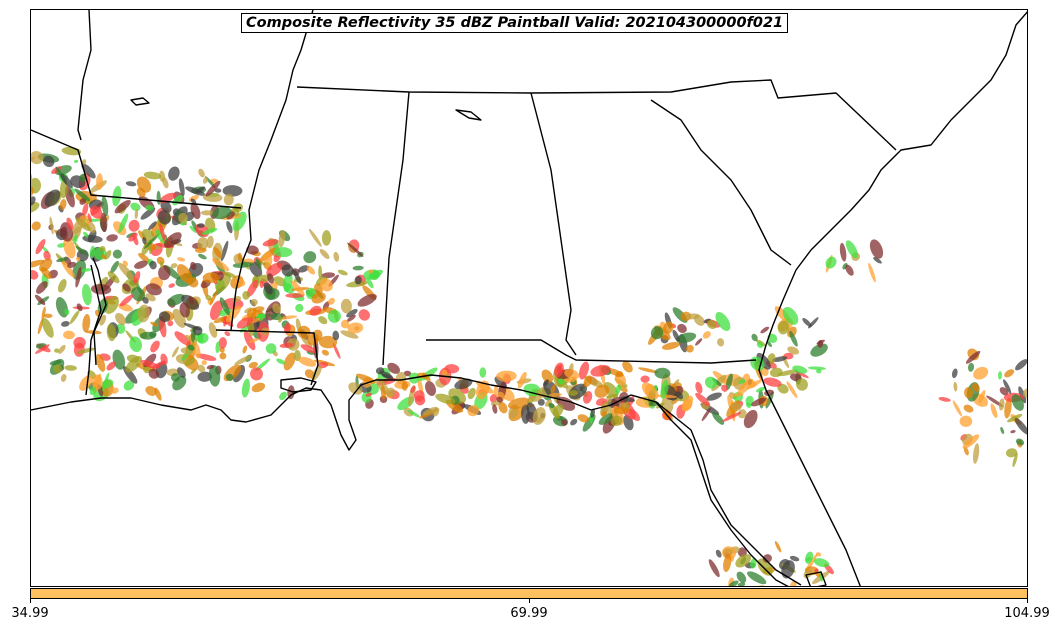  Describe the element at coordinates (267, 357) in the screenshot. I see `border-la-ms` at that location.